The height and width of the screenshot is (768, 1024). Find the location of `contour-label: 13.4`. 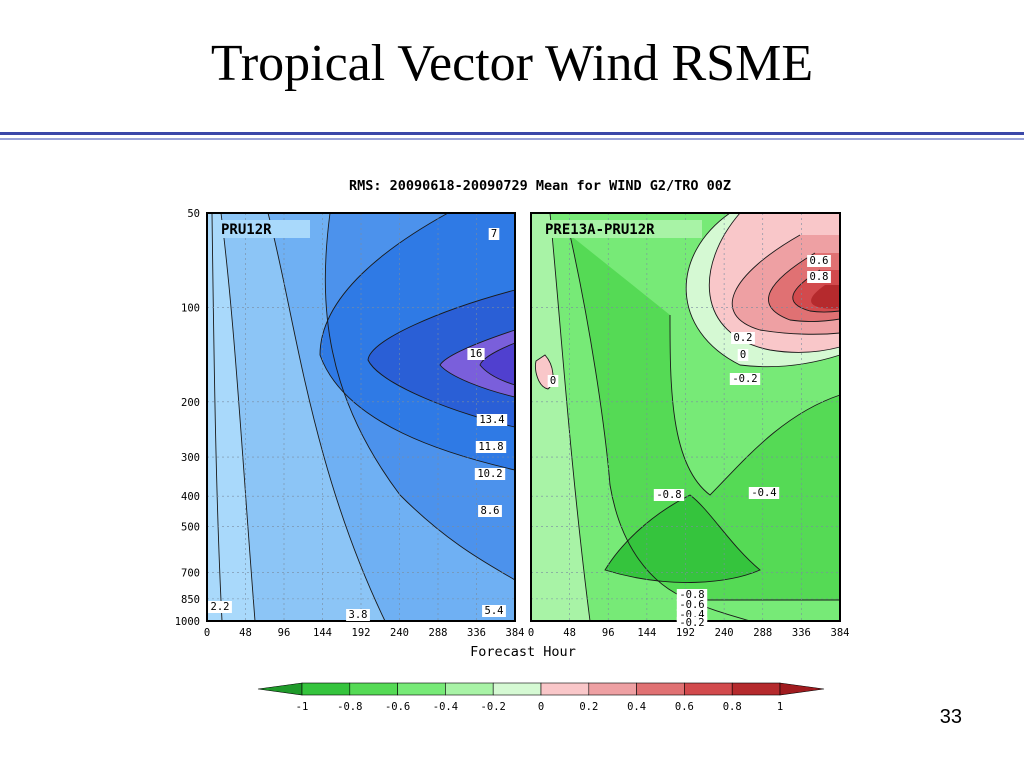

contour-label: 13.4 is located at coordinates (491, 420).